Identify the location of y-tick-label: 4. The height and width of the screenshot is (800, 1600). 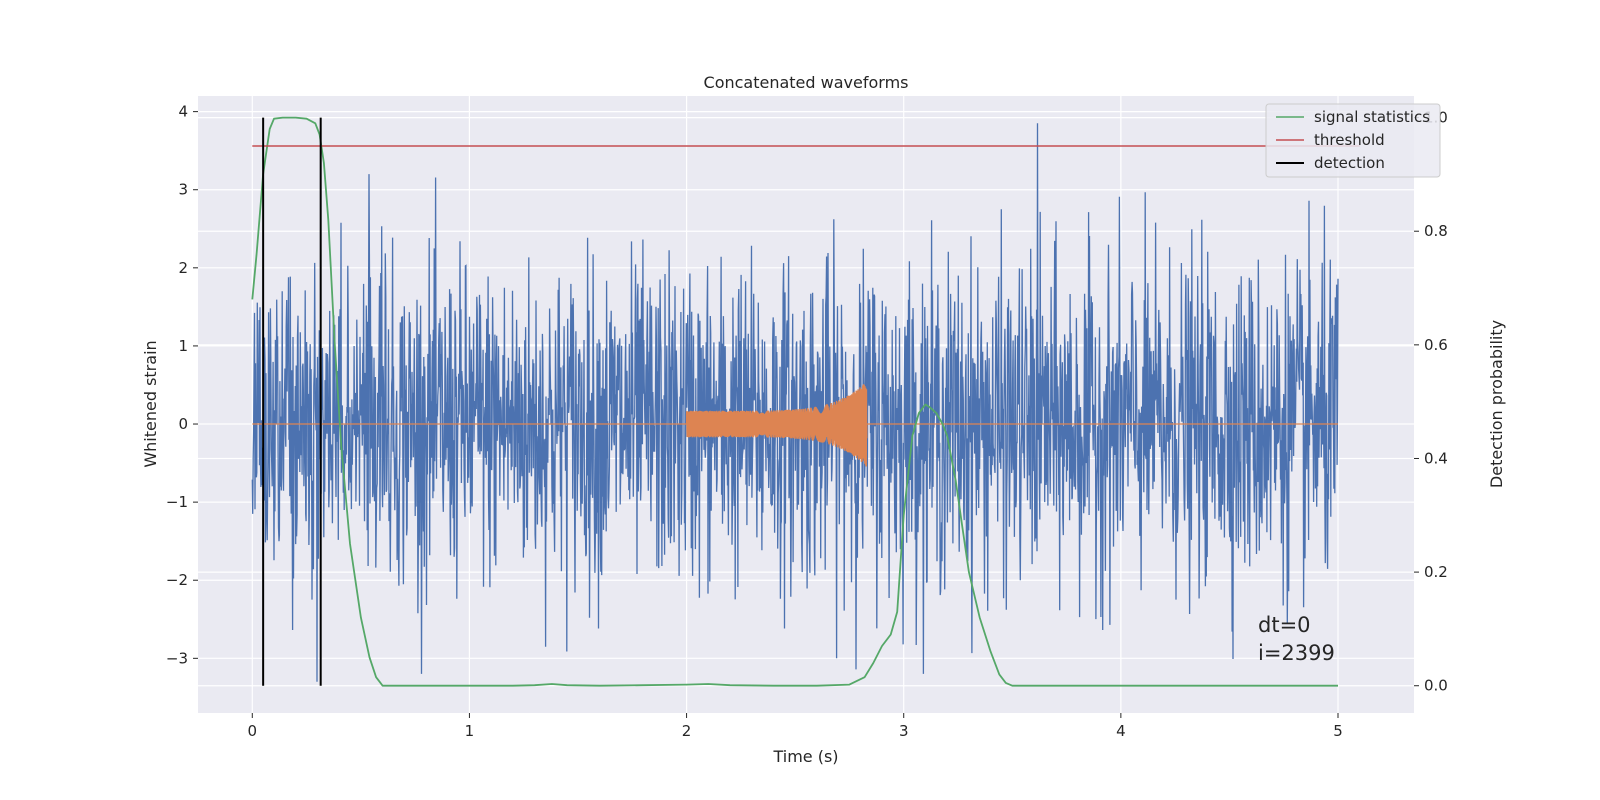
(183, 112).